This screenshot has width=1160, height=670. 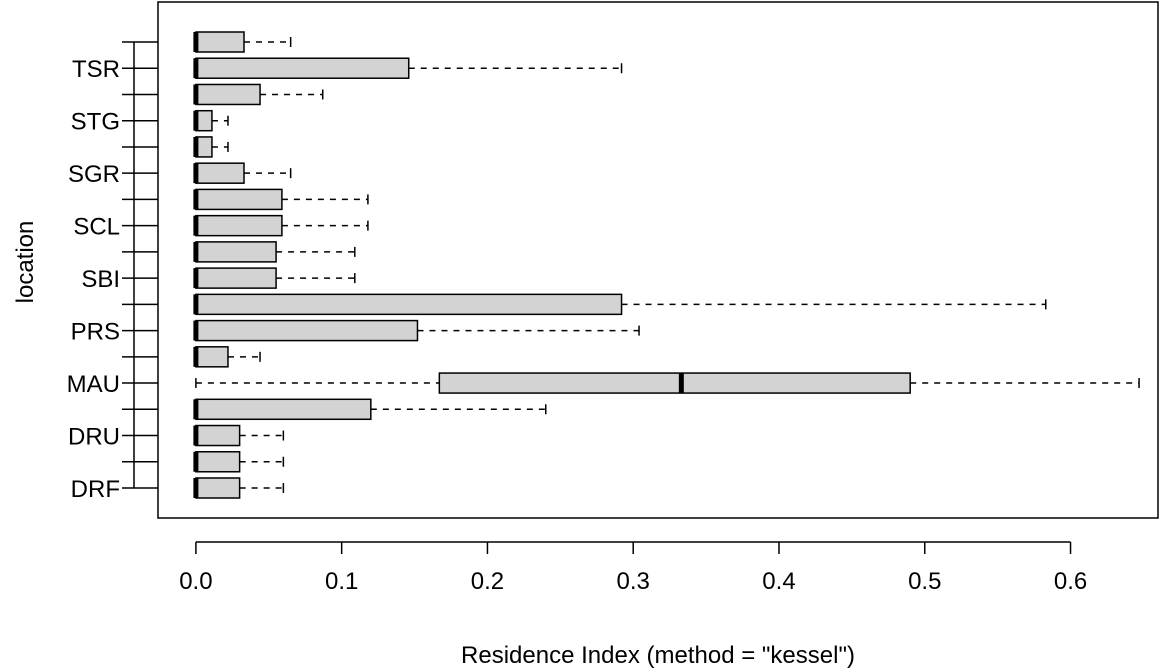 I want to click on y-tick-label: DRU, so click(x=94, y=437).